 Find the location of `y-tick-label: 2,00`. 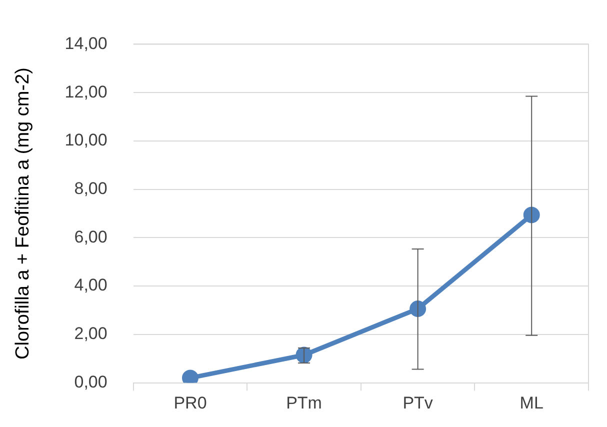

y-tick-label: 2,00 is located at coordinates (91, 334).